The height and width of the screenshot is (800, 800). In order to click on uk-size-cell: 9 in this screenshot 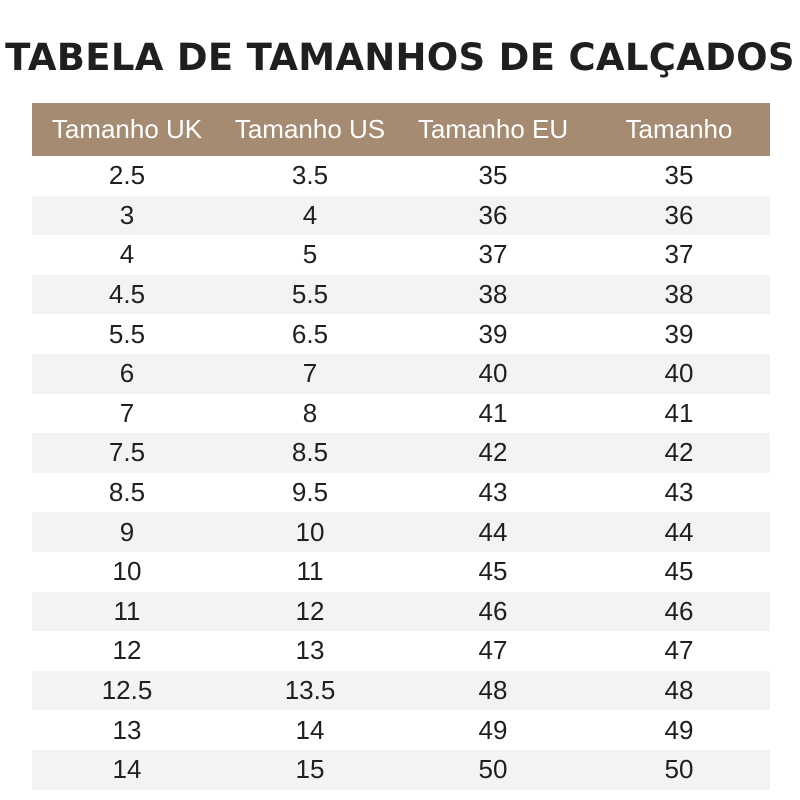, I will do `click(127, 532)`.